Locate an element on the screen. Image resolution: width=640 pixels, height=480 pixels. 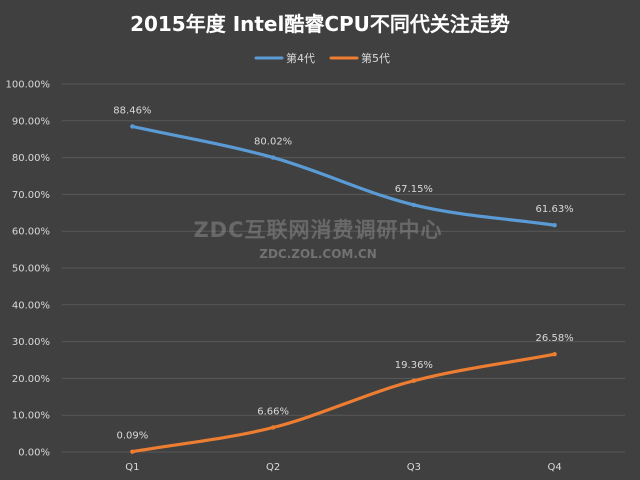
y-tick-label: 20.00% is located at coordinates (31, 379).